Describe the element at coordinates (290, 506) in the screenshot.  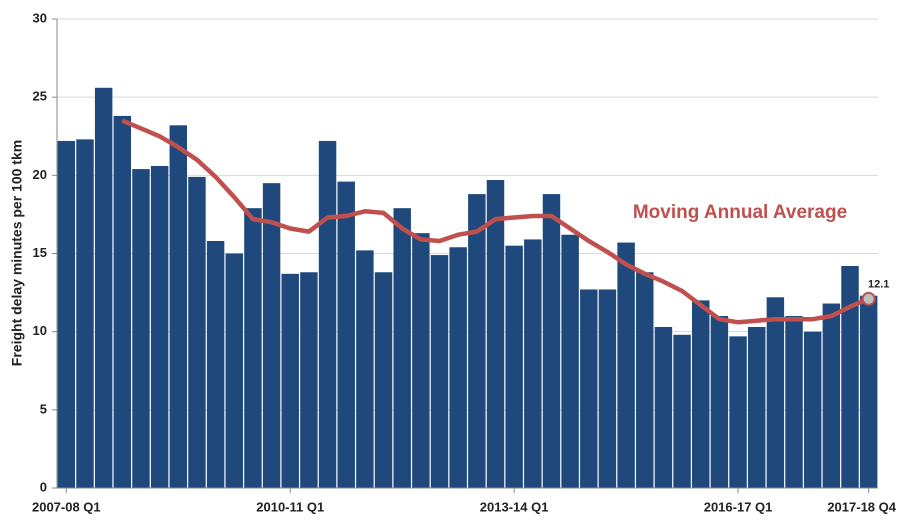
I see `x-tick-label: 2010-11 Q1` at that location.